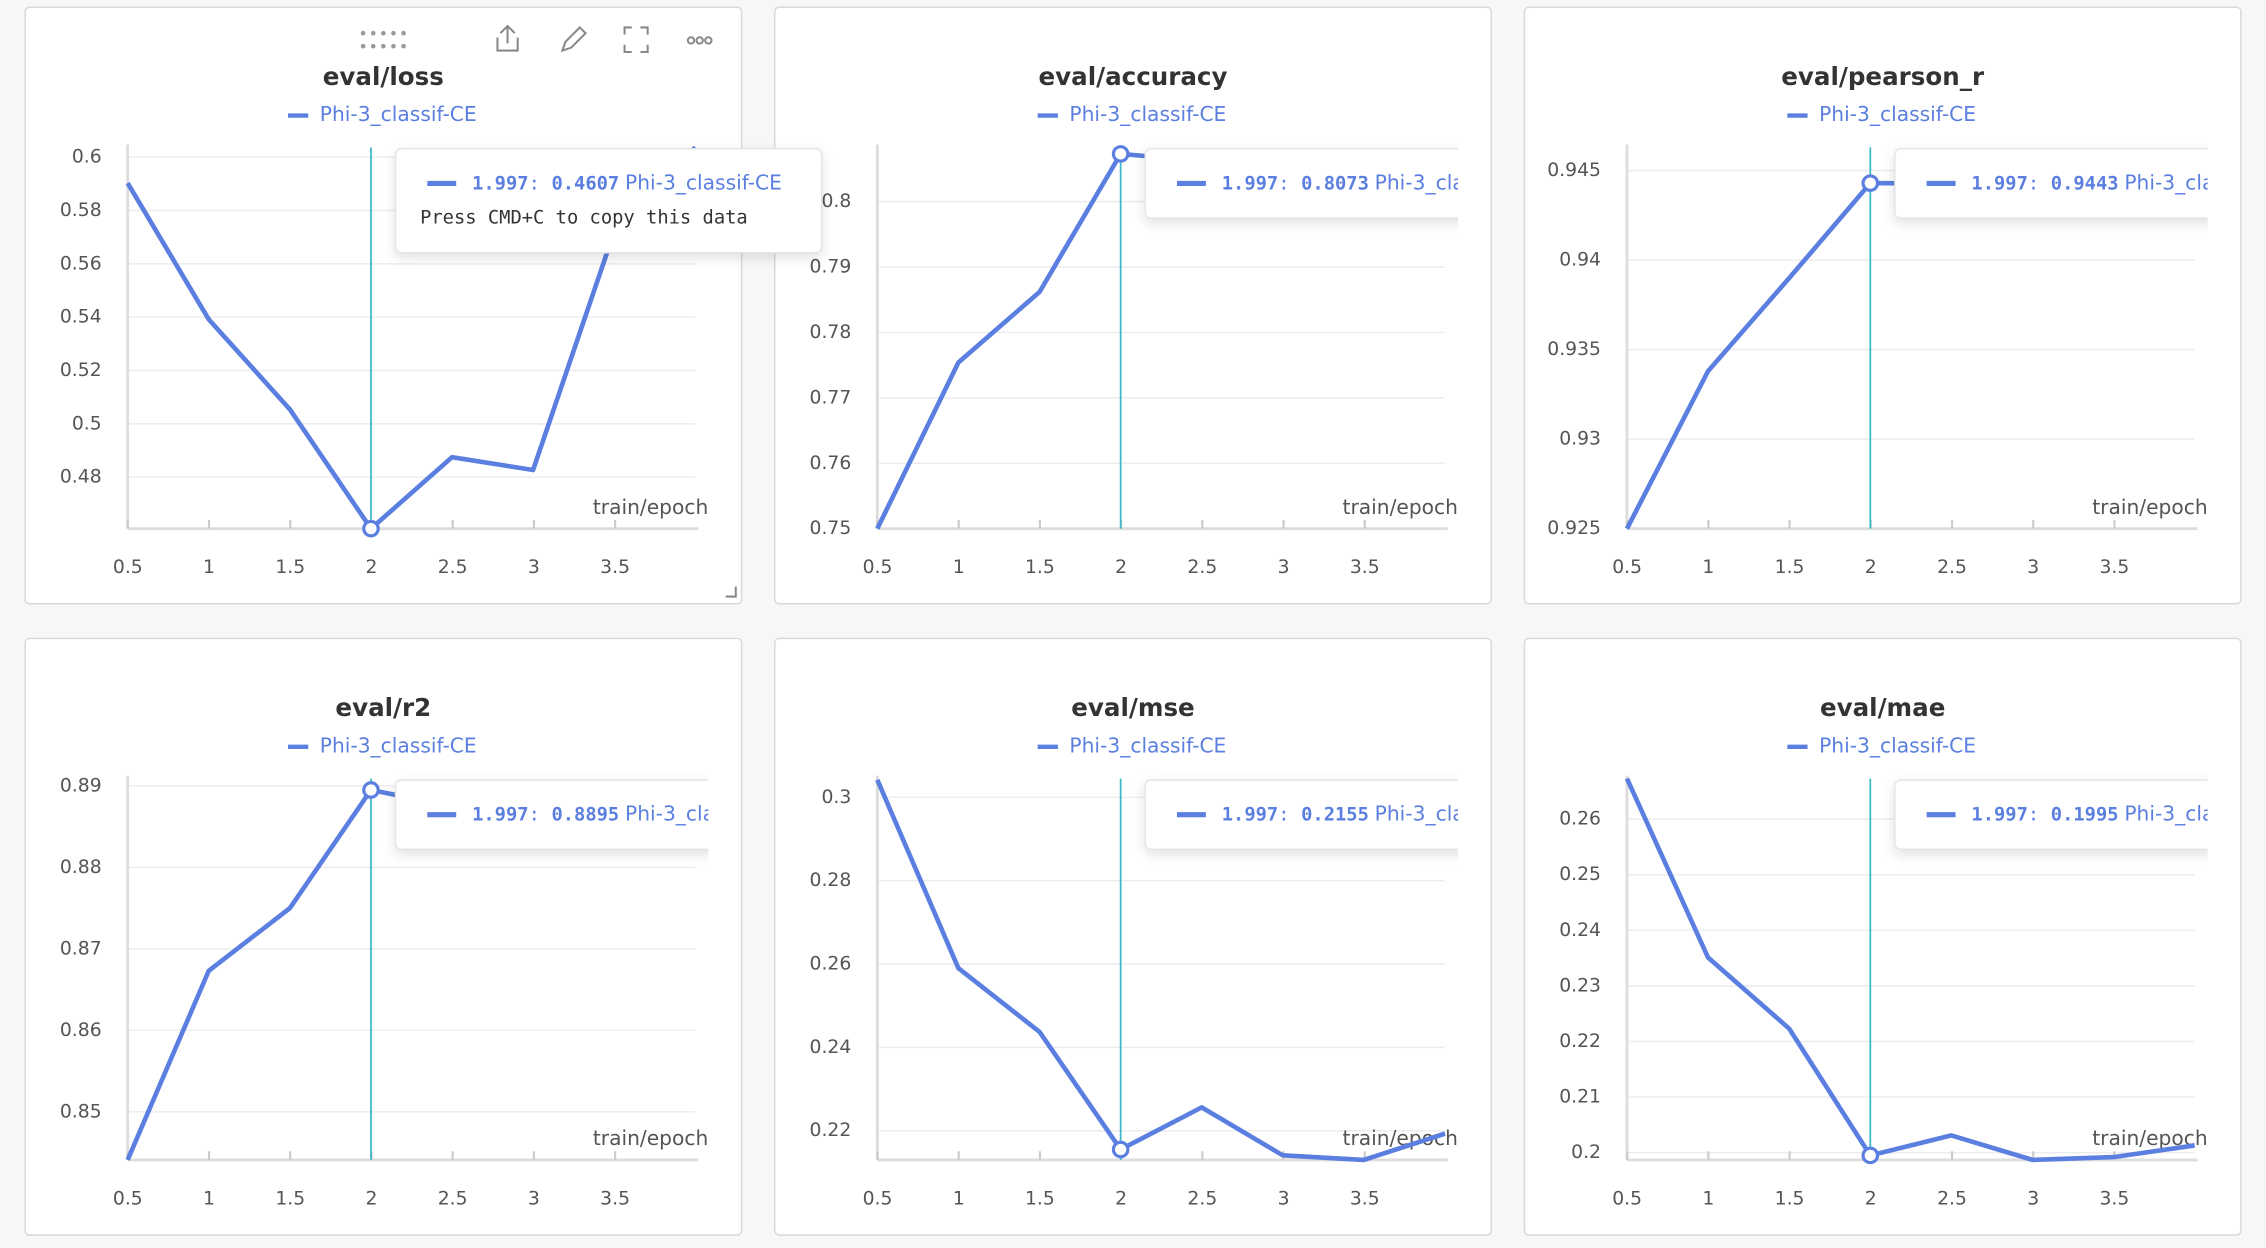  Describe the element at coordinates (831, 1047) in the screenshot. I see `y-tick-label: 0.24` at that location.